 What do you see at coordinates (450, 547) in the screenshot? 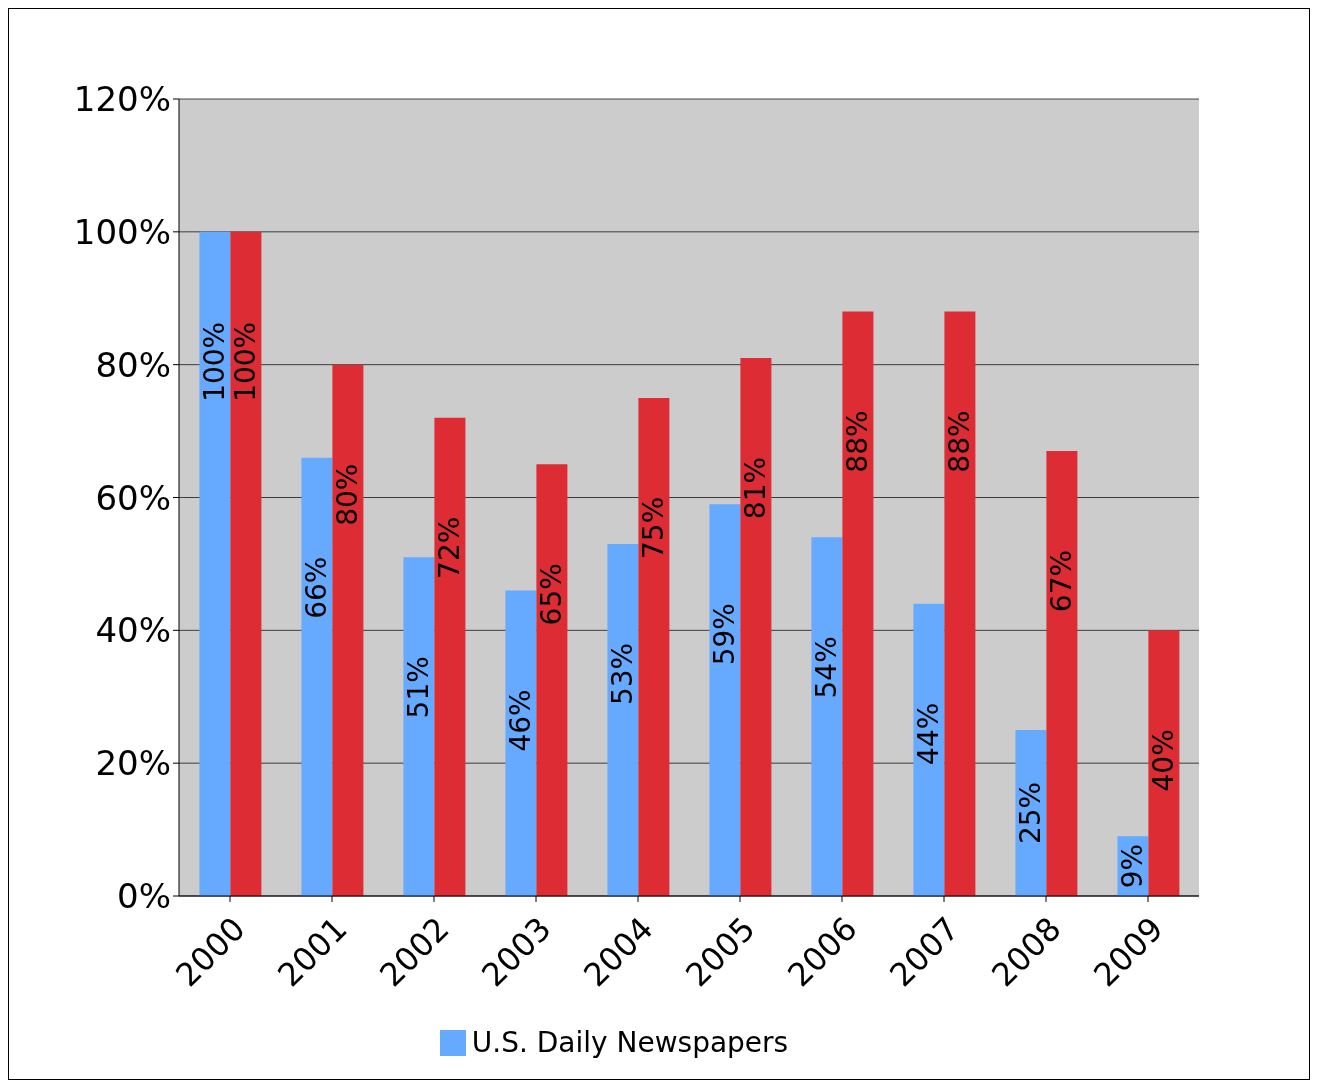
I see `data-label: 72%` at bounding box center [450, 547].